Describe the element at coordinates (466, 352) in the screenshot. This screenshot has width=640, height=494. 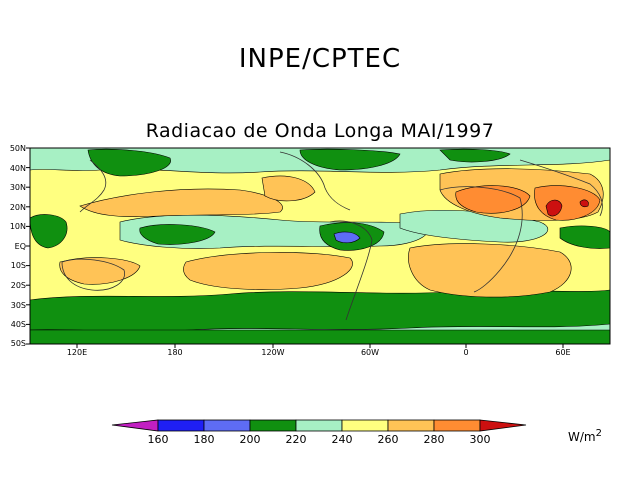
I see `lon-label: 0` at that location.